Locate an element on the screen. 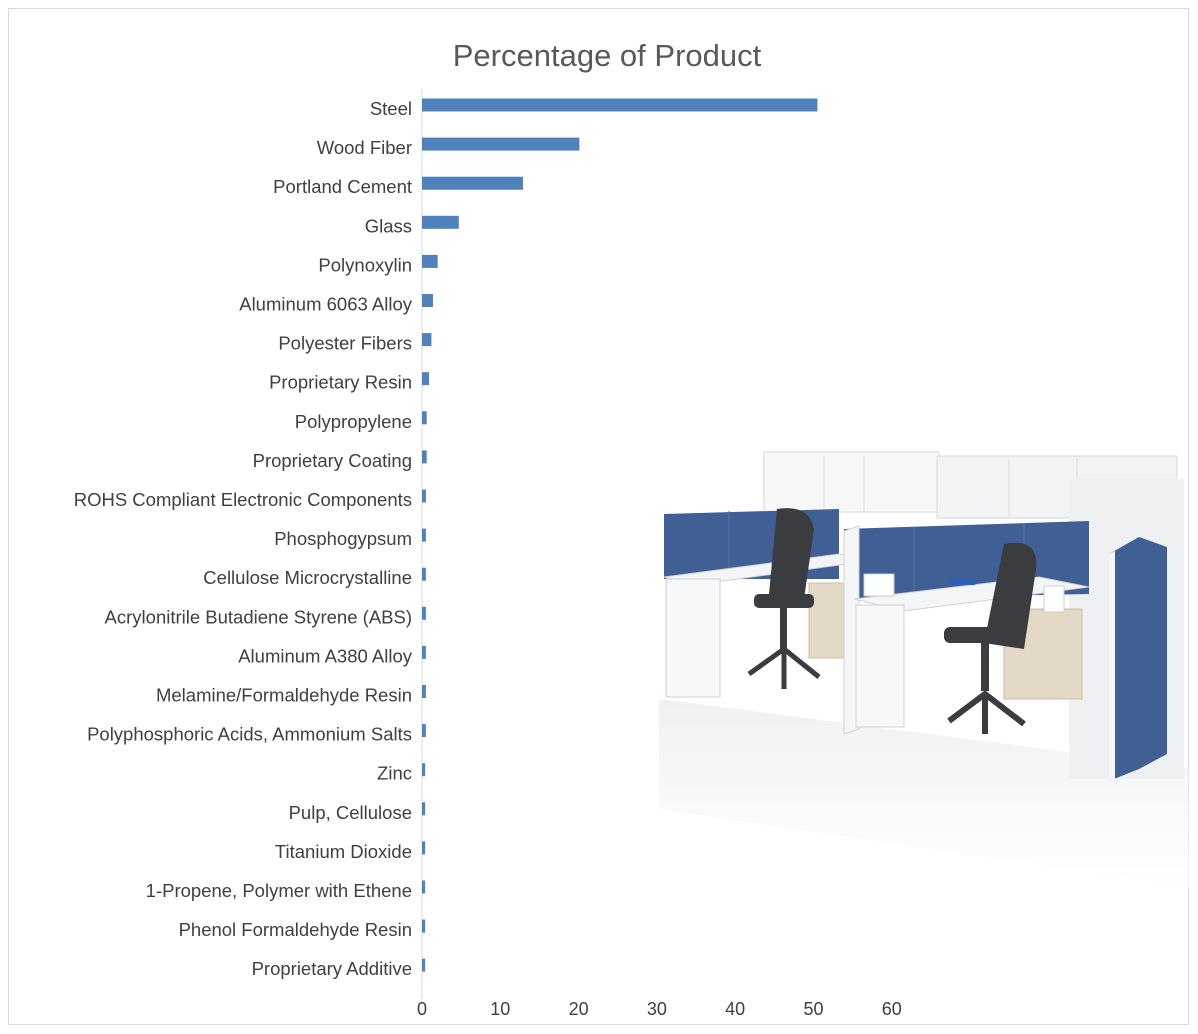 Image resolution: width=1198 pixels, height=1034 pixels. desk-box is located at coordinates (879, 585).